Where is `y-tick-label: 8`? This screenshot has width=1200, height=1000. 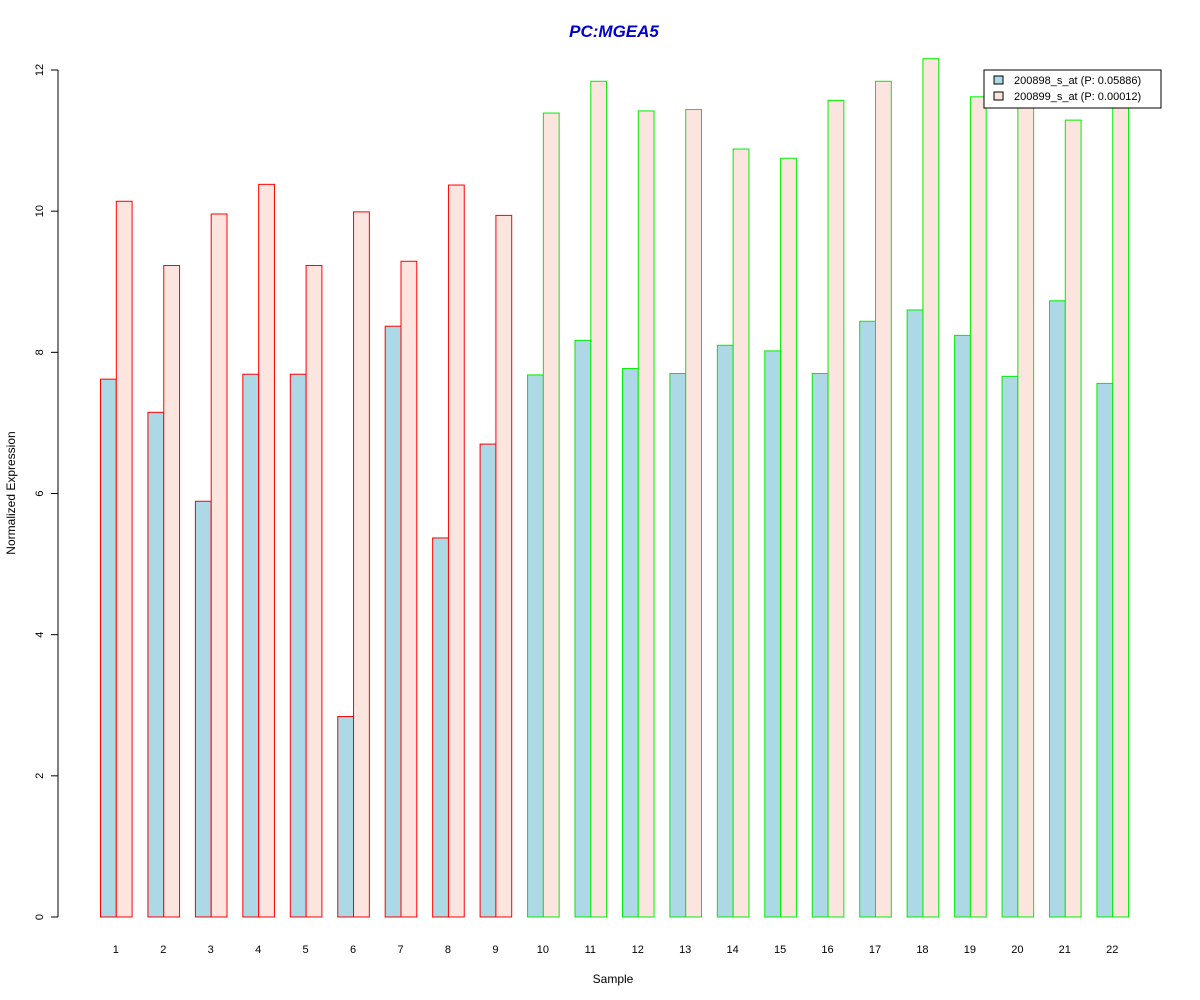 y-tick-label: 8 is located at coordinates (40, 352).